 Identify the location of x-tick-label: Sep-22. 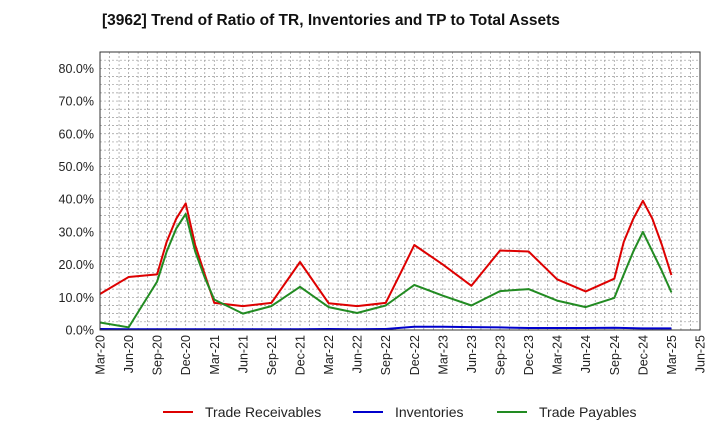
(386, 355).